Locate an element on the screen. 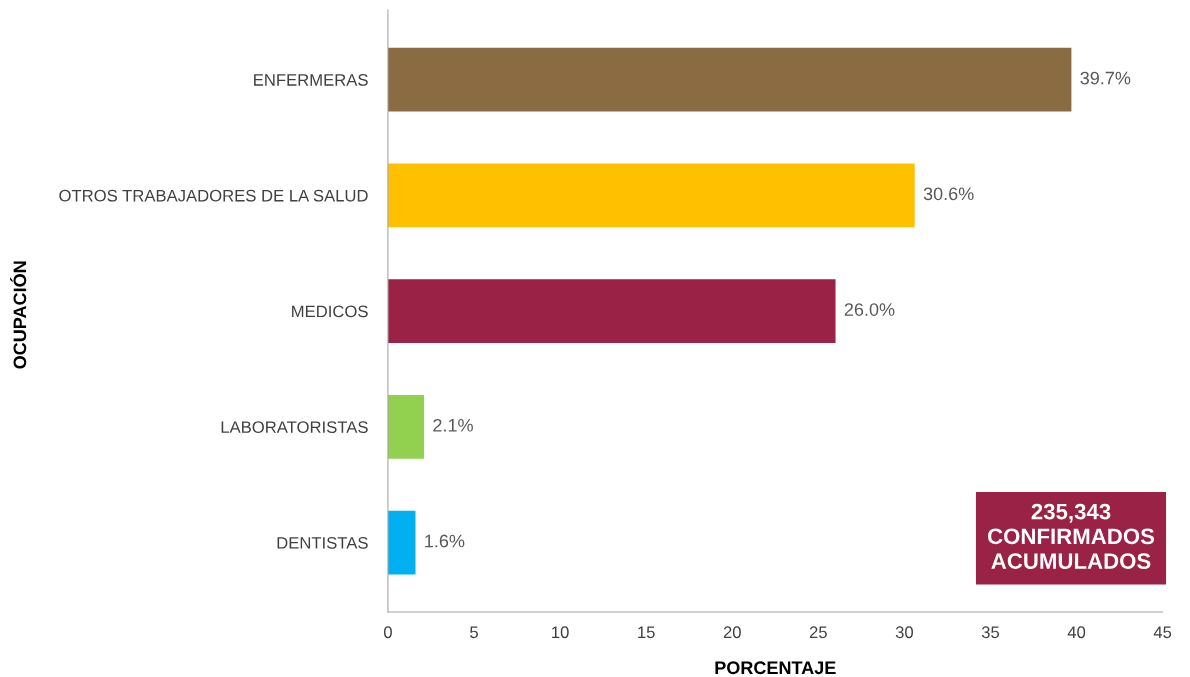 This screenshot has width=1190, height=677. annotation: 235,343 CONFIRMADOS ACUMULADOS is located at coordinates (1071, 536).